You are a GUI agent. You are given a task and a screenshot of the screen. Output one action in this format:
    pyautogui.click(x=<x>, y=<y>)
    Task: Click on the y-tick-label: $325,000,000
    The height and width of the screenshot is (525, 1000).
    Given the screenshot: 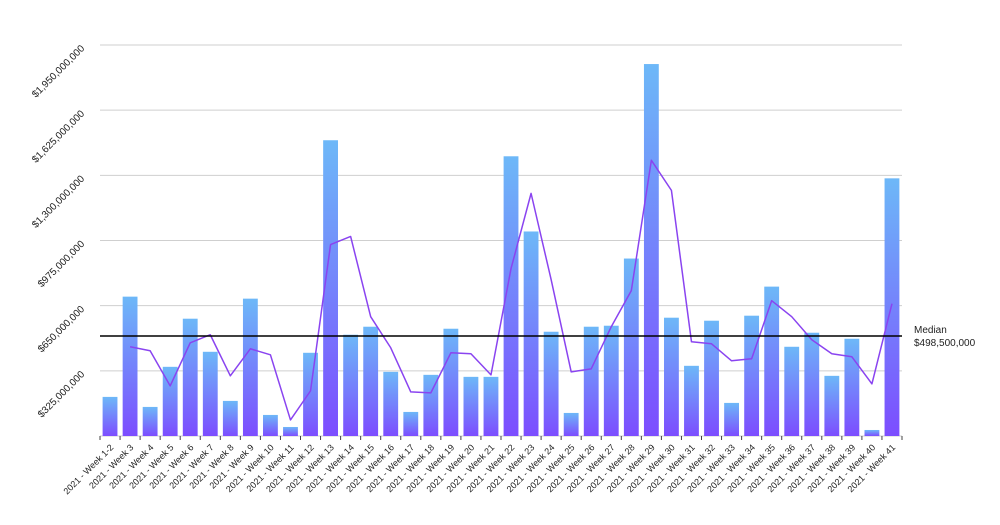 What is the action you would take?
    pyautogui.click(x=61, y=394)
    